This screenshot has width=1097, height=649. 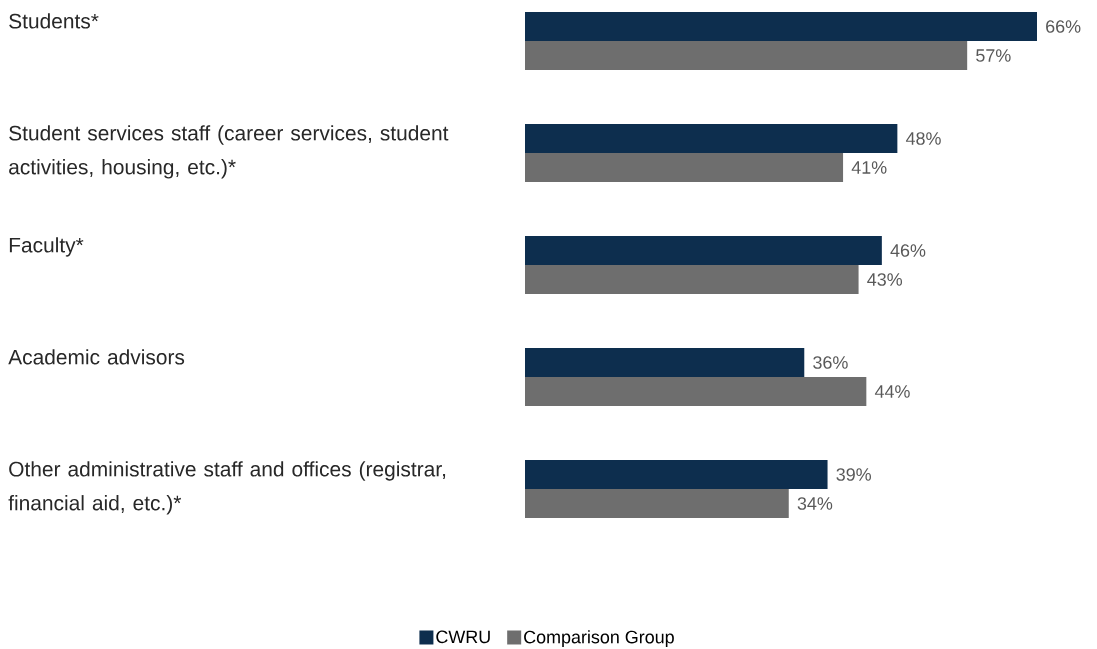 I want to click on data-label: 44%, so click(x=892, y=391).